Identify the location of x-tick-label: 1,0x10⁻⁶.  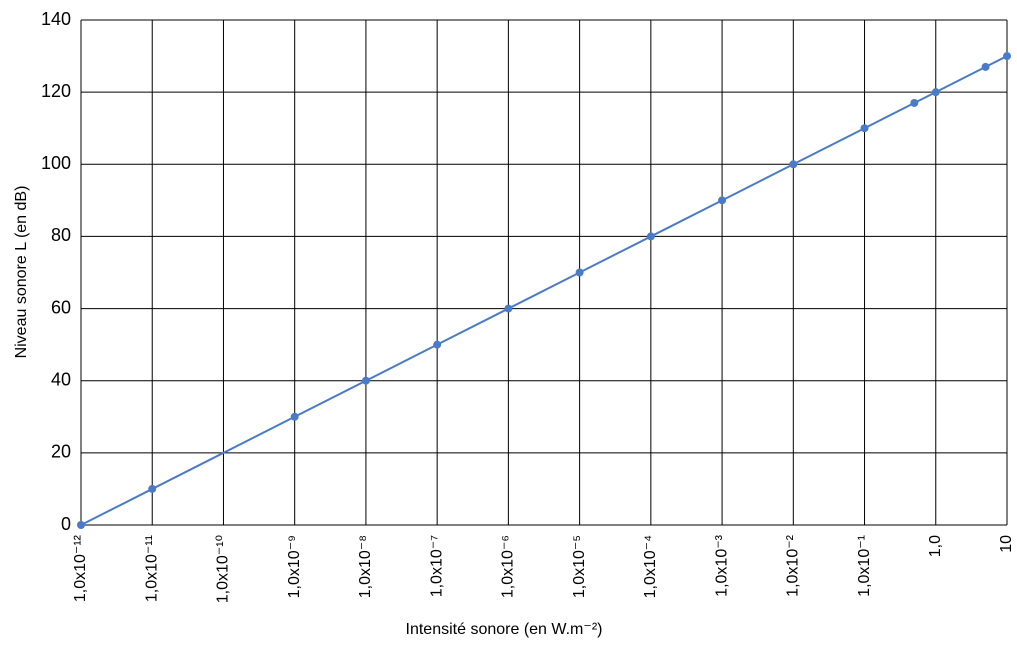
(508, 566).